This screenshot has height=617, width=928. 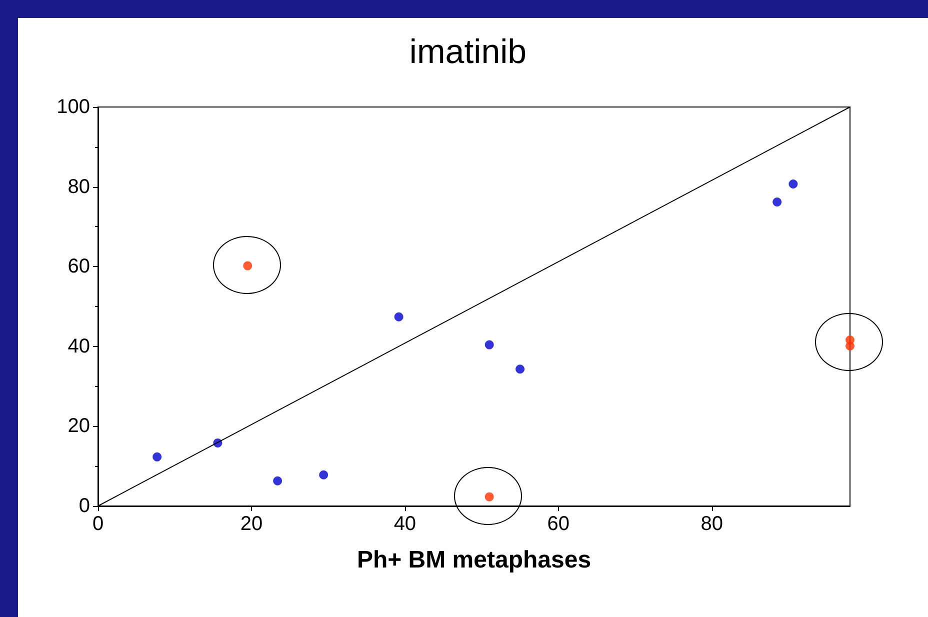 What do you see at coordinates (79, 426) in the screenshot?
I see `y-tick-label: 20` at bounding box center [79, 426].